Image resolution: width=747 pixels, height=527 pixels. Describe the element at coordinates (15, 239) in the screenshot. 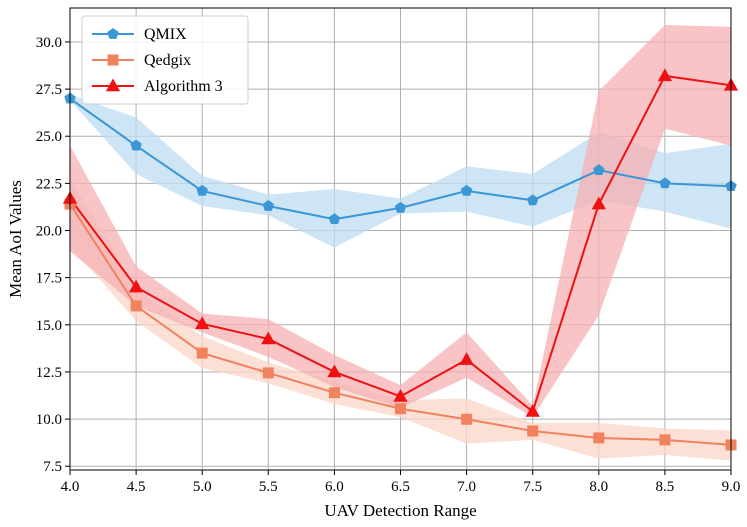

I see `y-axis-label: Mean AoI Values` at that location.